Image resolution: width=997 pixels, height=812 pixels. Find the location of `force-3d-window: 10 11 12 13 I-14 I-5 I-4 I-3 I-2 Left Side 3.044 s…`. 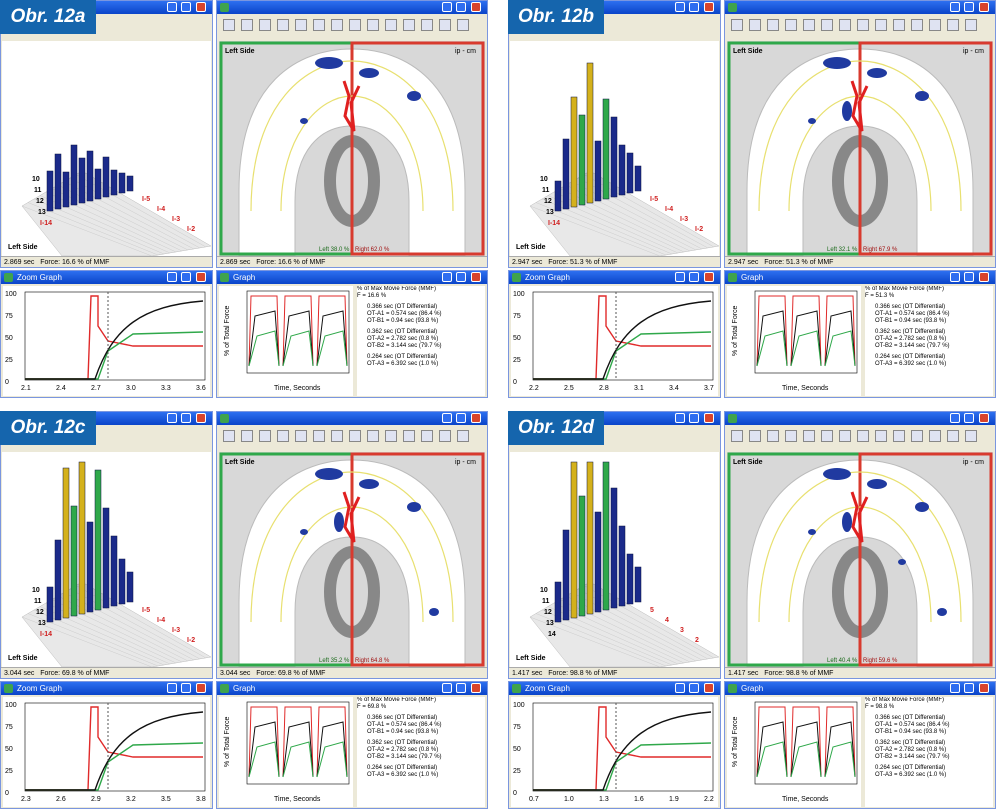

force-3d-window: 10 11 12 13 I-14 I-5 I-4 I-3 I-2 Left Side 3.044 s… is located at coordinates (106, 545).